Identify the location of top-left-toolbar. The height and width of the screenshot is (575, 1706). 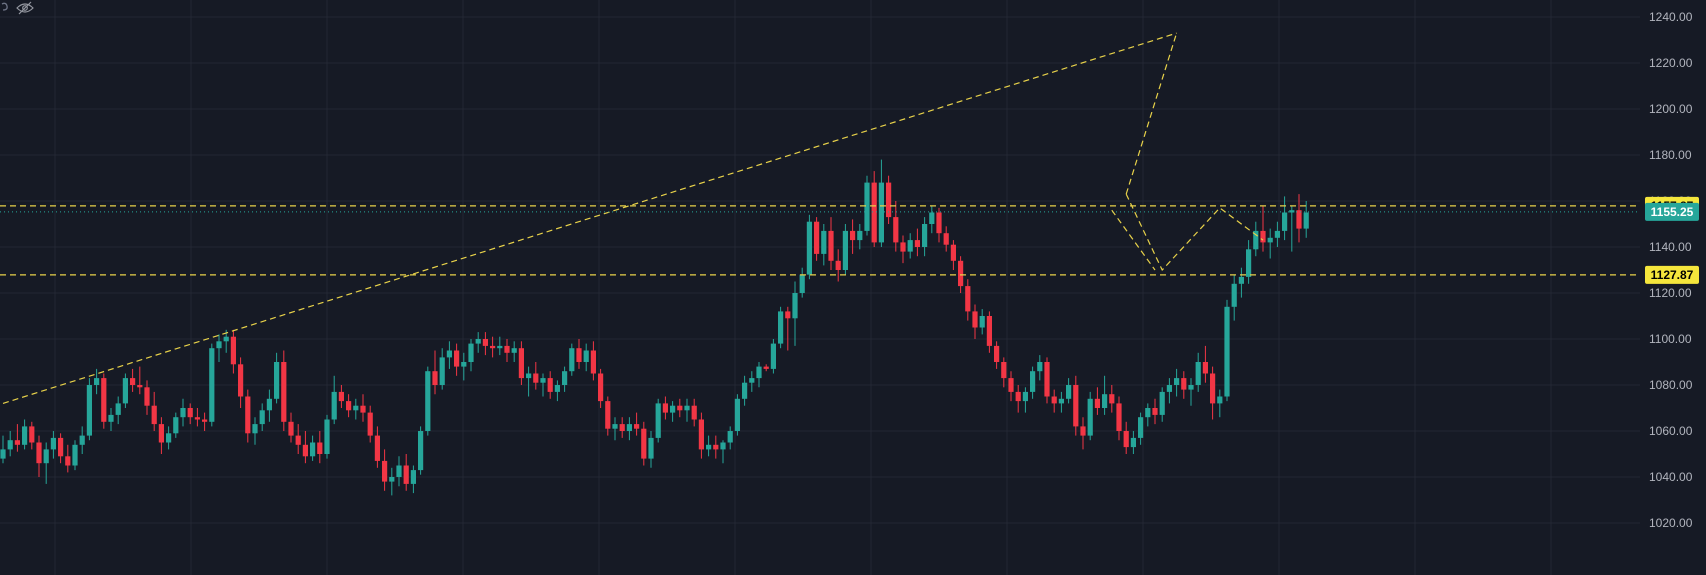
(17, 8).